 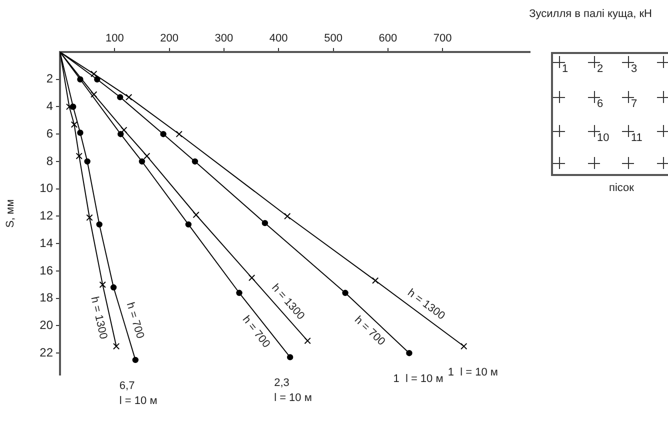 What do you see at coordinates (50, 133) in the screenshot?
I see `y-tick-label: 6` at bounding box center [50, 133].